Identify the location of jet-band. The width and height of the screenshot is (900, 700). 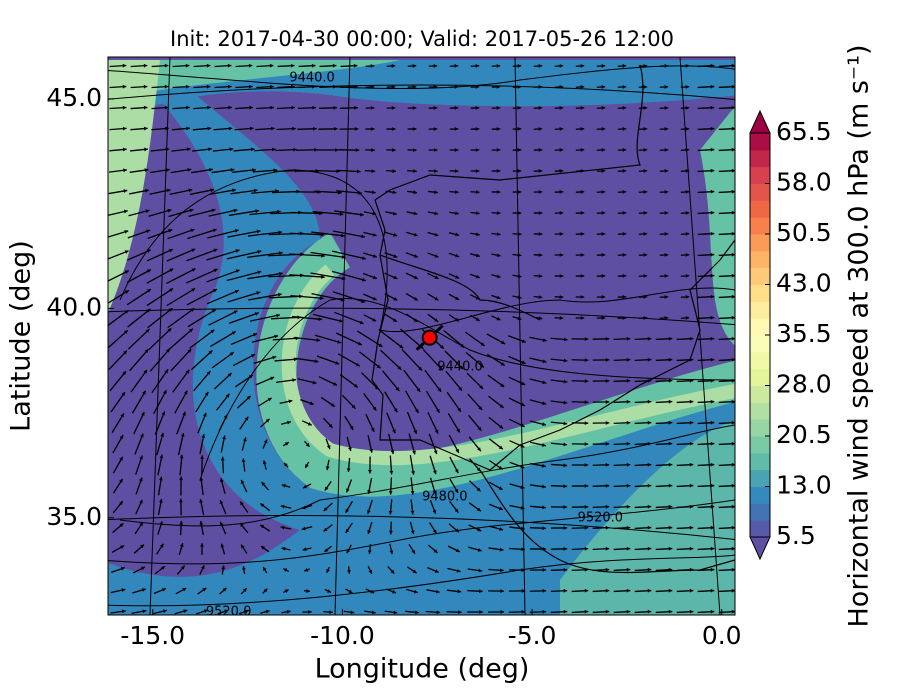
(647, 518).